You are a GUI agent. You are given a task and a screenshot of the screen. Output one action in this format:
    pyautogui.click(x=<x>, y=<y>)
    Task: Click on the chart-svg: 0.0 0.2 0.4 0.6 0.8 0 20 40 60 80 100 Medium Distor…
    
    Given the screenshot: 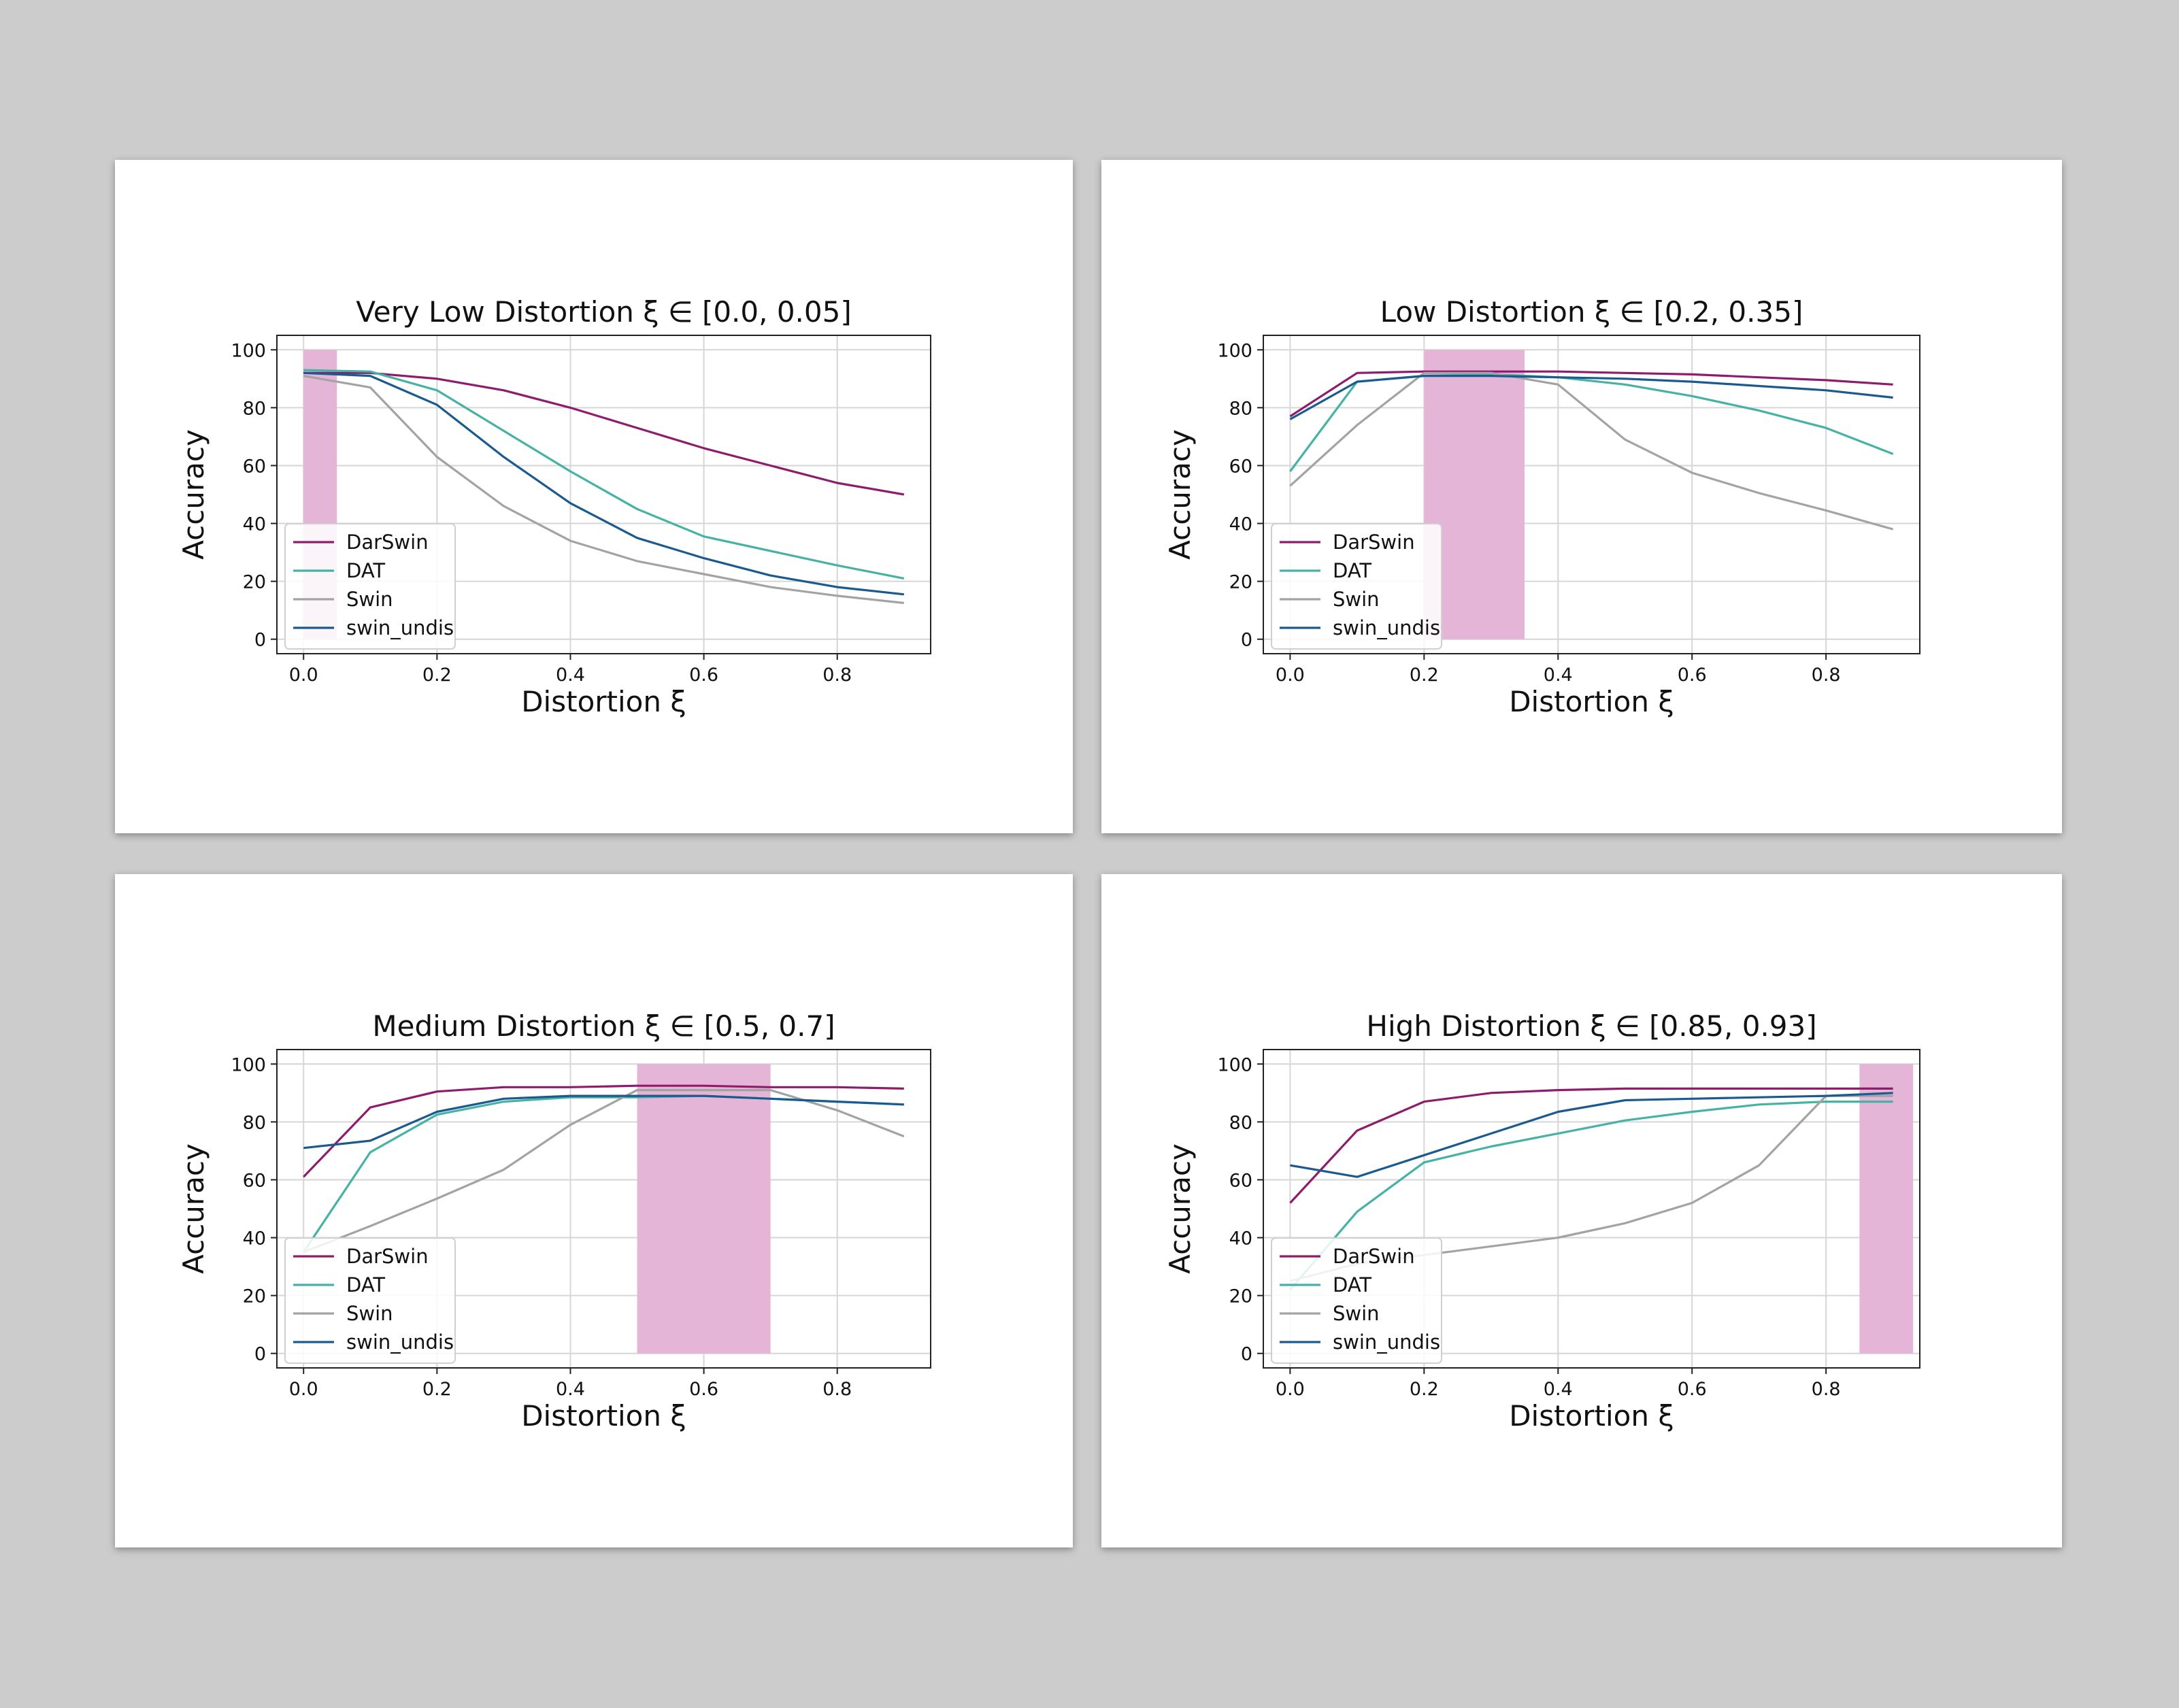 What is the action you would take?
    pyautogui.click(x=554, y=1221)
    